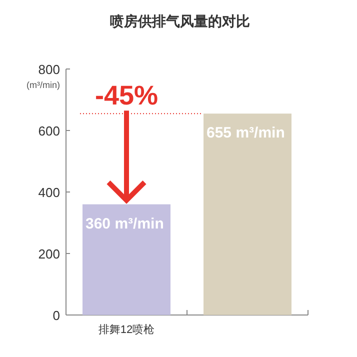 The image size is (357, 357). I want to click on y-tick-label: 400, so click(49, 192).